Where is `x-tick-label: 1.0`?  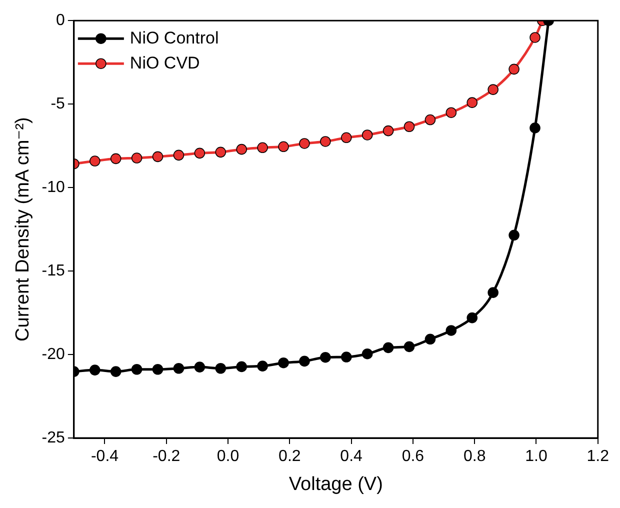 x-tick-label: 1.0 is located at coordinates (536, 457).